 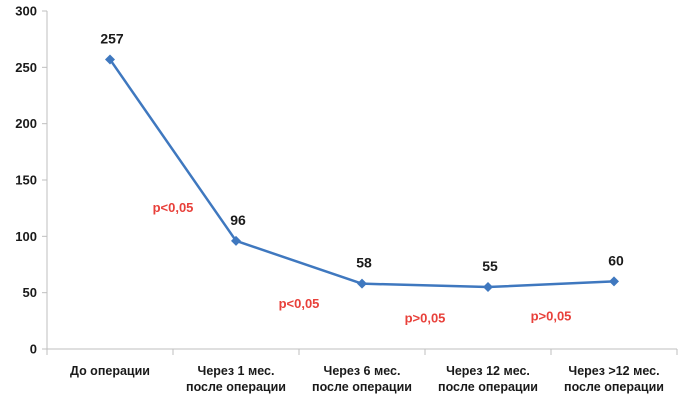 I want to click on x-category-label: Через 6 мес., so click(x=362, y=371).